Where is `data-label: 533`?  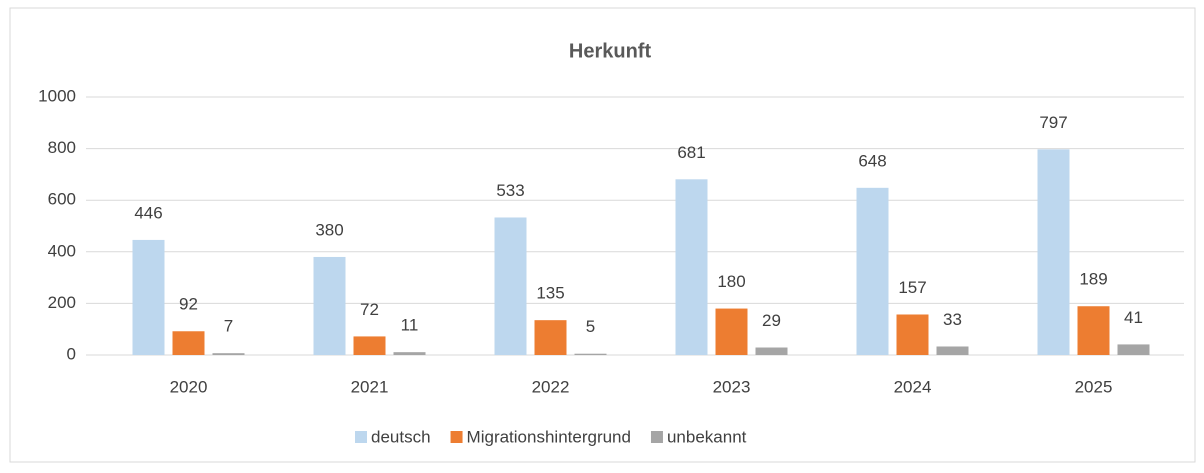 data-label: 533 is located at coordinates (510, 190).